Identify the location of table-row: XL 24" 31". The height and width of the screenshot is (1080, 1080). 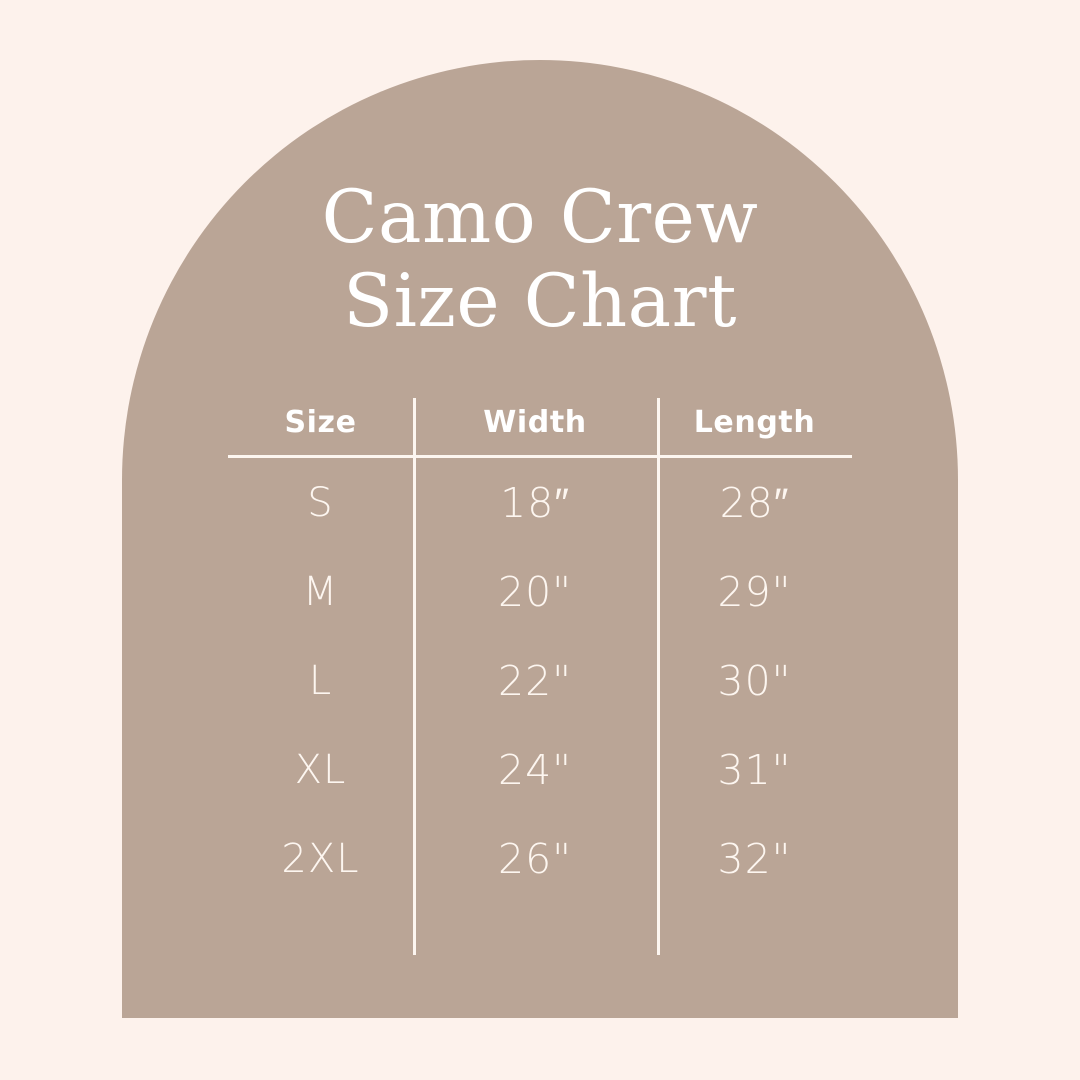
(540, 769).